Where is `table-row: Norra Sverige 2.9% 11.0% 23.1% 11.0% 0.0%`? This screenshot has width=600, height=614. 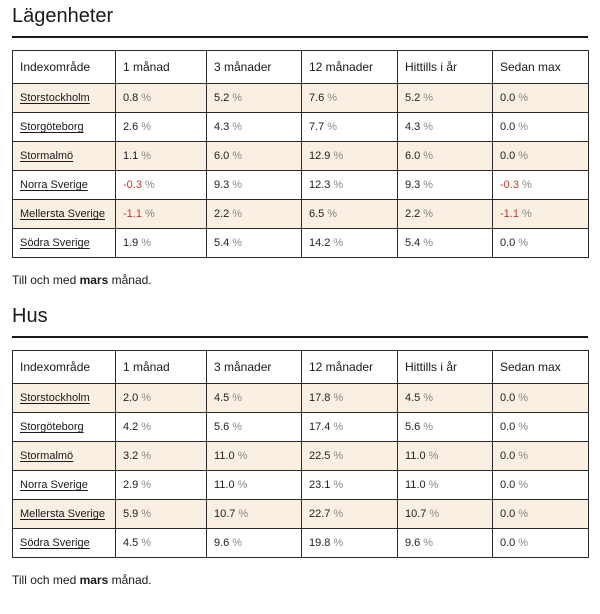
table-row: Norra Sverige 2.9% 11.0% 23.1% 11.0% 0.0% is located at coordinates (300, 485).